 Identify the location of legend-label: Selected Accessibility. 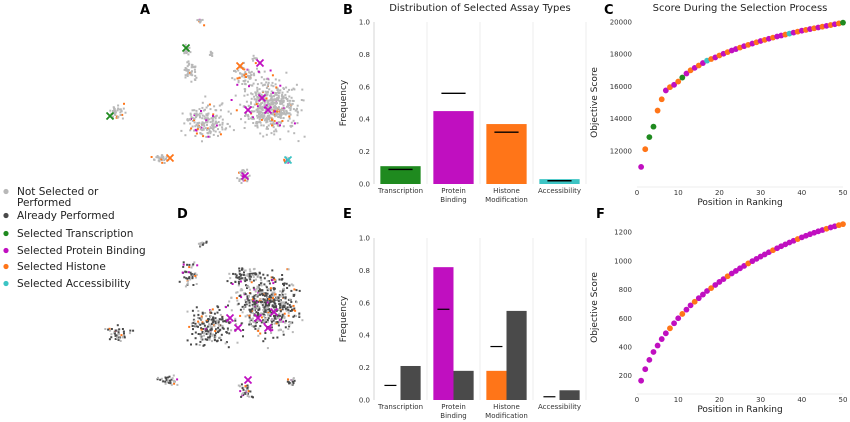
(73, 284).